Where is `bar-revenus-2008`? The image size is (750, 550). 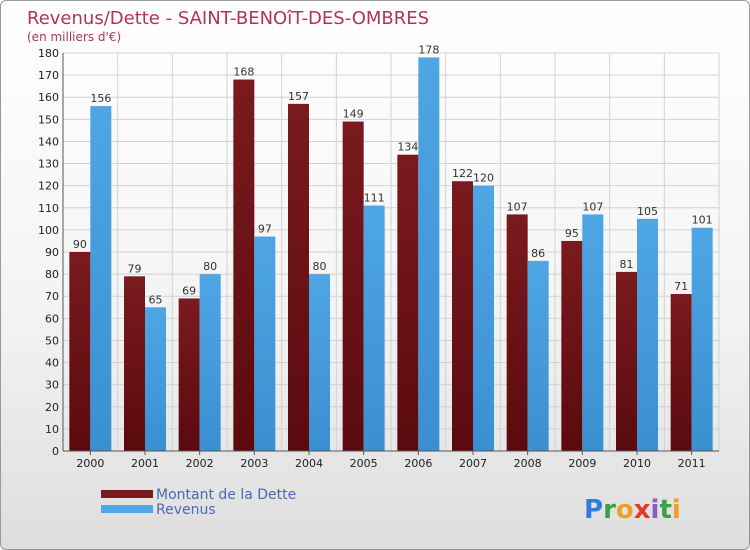
bar-revenus-2008 is located at coordinates (538, 355).